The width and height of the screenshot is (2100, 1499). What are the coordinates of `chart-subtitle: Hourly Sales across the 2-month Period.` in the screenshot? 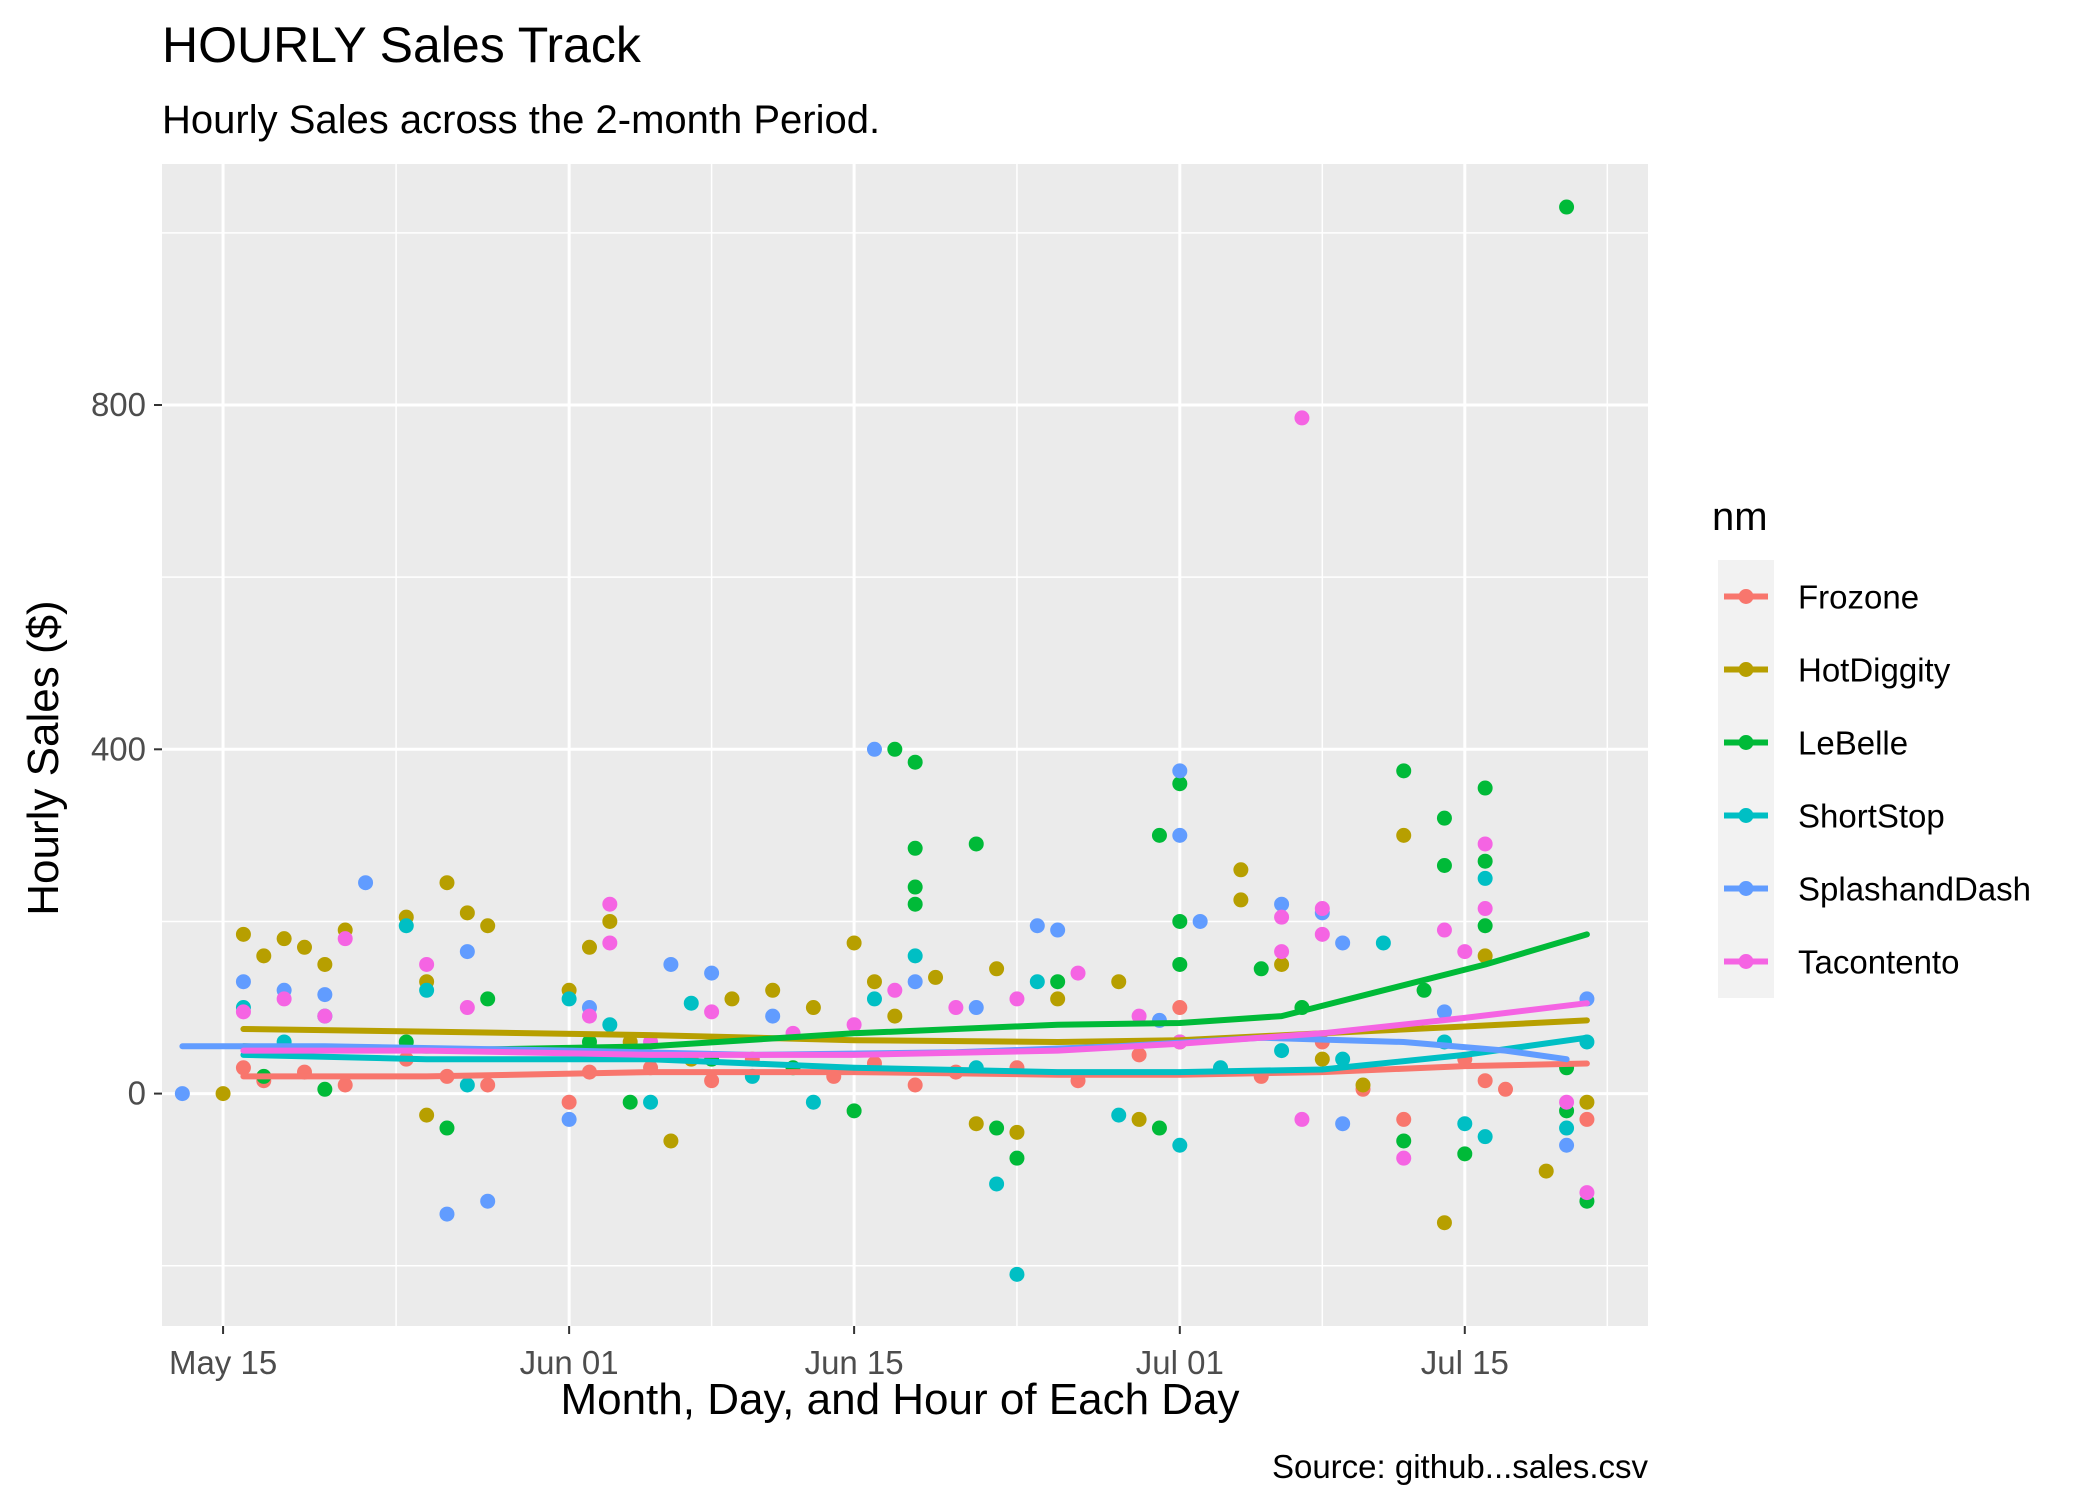 It's located at (521, 120).